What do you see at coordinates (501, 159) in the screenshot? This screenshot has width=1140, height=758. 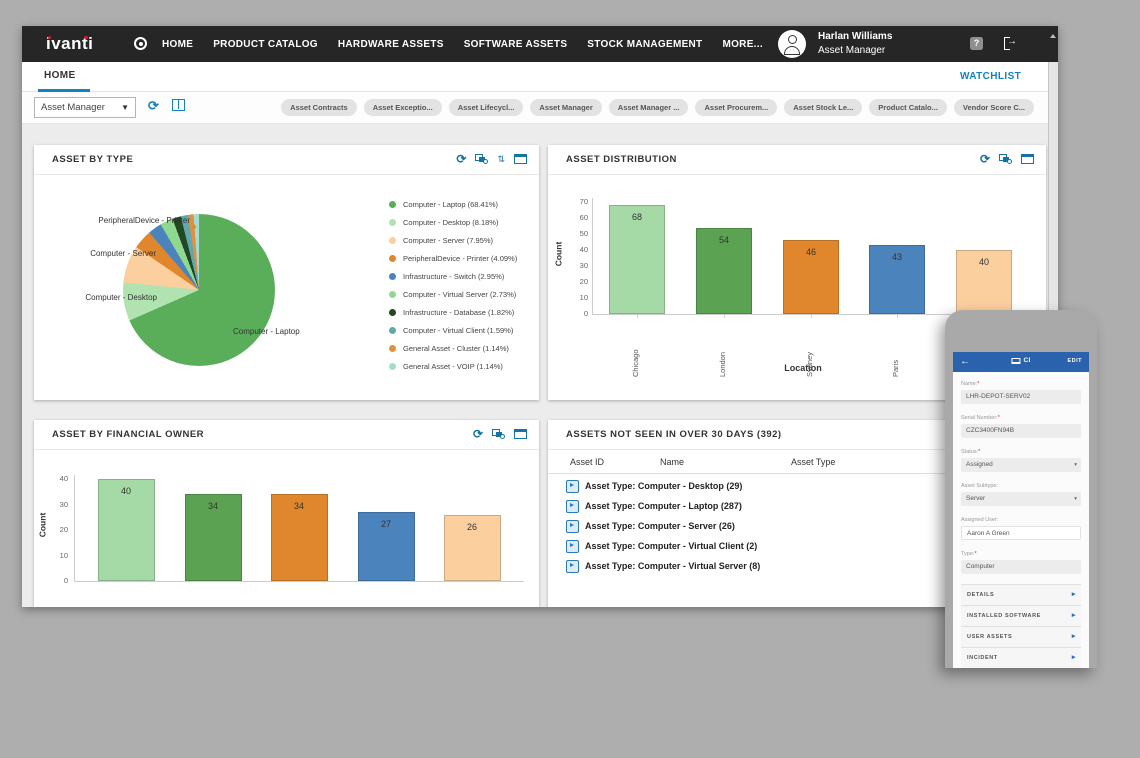 I see `sort-icon: ⇅` at bounding box center [501, 159].